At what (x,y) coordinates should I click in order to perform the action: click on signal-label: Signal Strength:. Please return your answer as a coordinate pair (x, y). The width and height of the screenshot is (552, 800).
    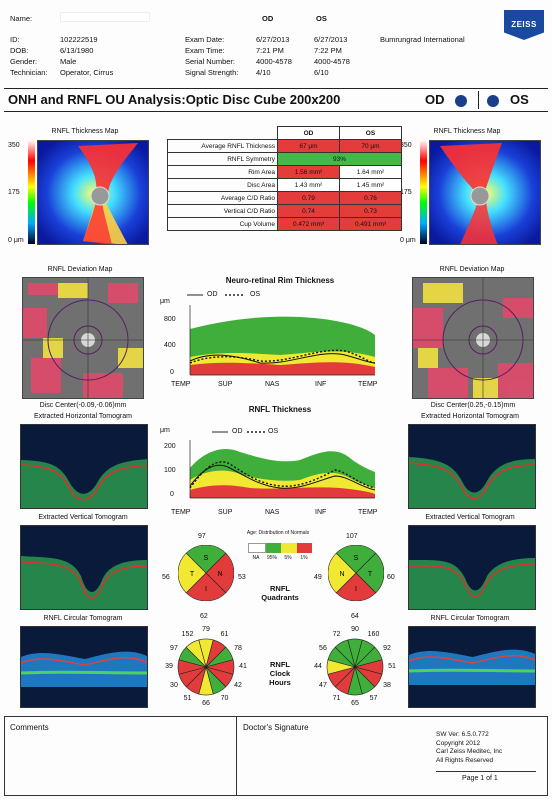
    Looking at the image, I should click on (212, 72).